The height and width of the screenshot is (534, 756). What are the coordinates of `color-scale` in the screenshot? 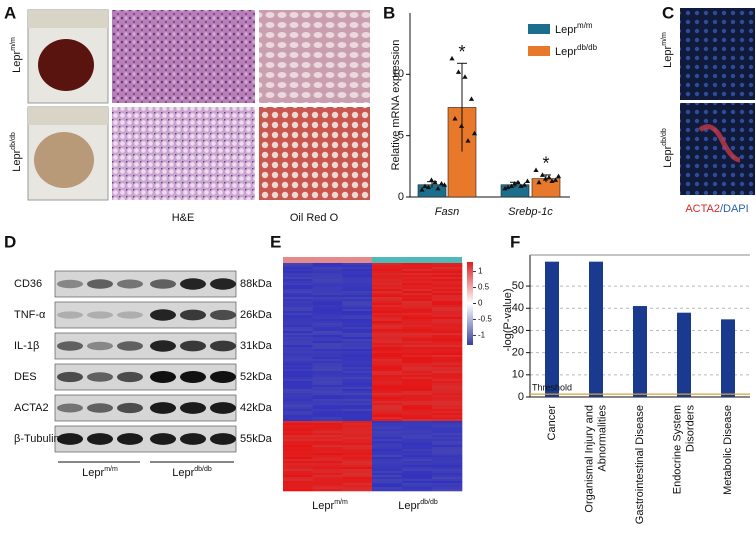 It's located at (470, 303).